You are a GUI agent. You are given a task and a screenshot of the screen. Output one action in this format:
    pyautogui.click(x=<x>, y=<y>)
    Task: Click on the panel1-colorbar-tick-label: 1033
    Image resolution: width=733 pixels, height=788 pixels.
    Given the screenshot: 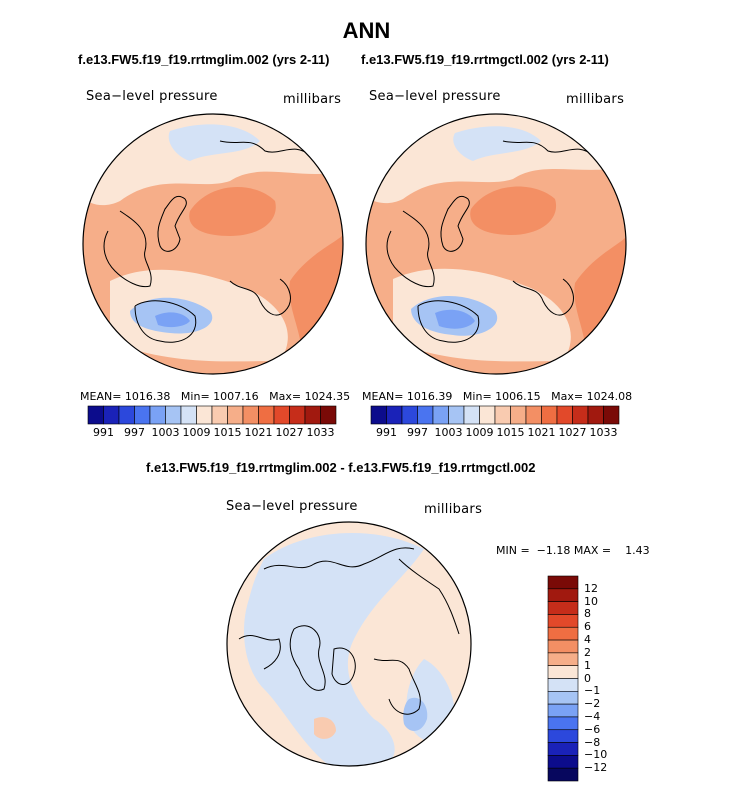 What is the action you would take?
    pyautogui.click(x=320, y=432)
    